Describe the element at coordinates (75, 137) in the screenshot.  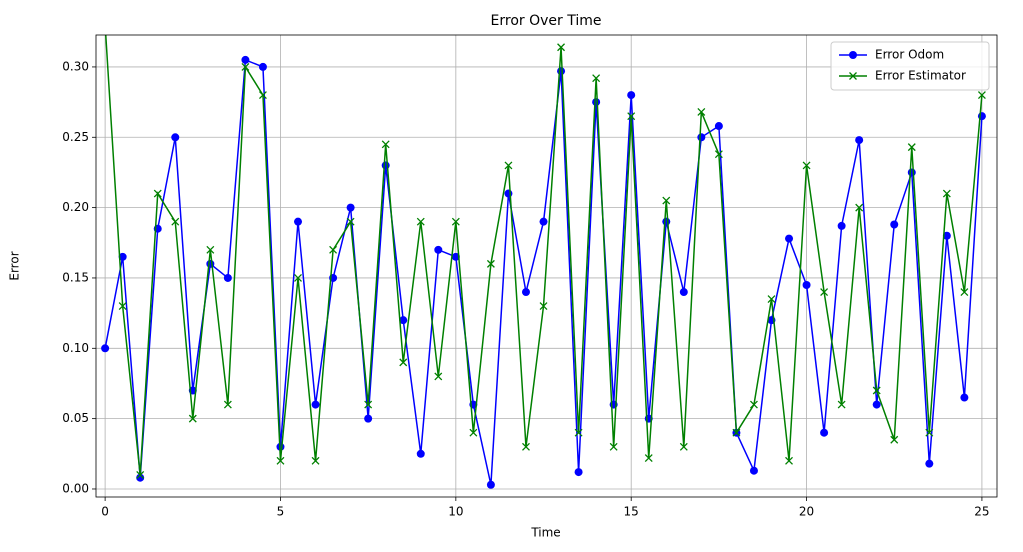
I see `y-tick-label: 0.25` at that location.